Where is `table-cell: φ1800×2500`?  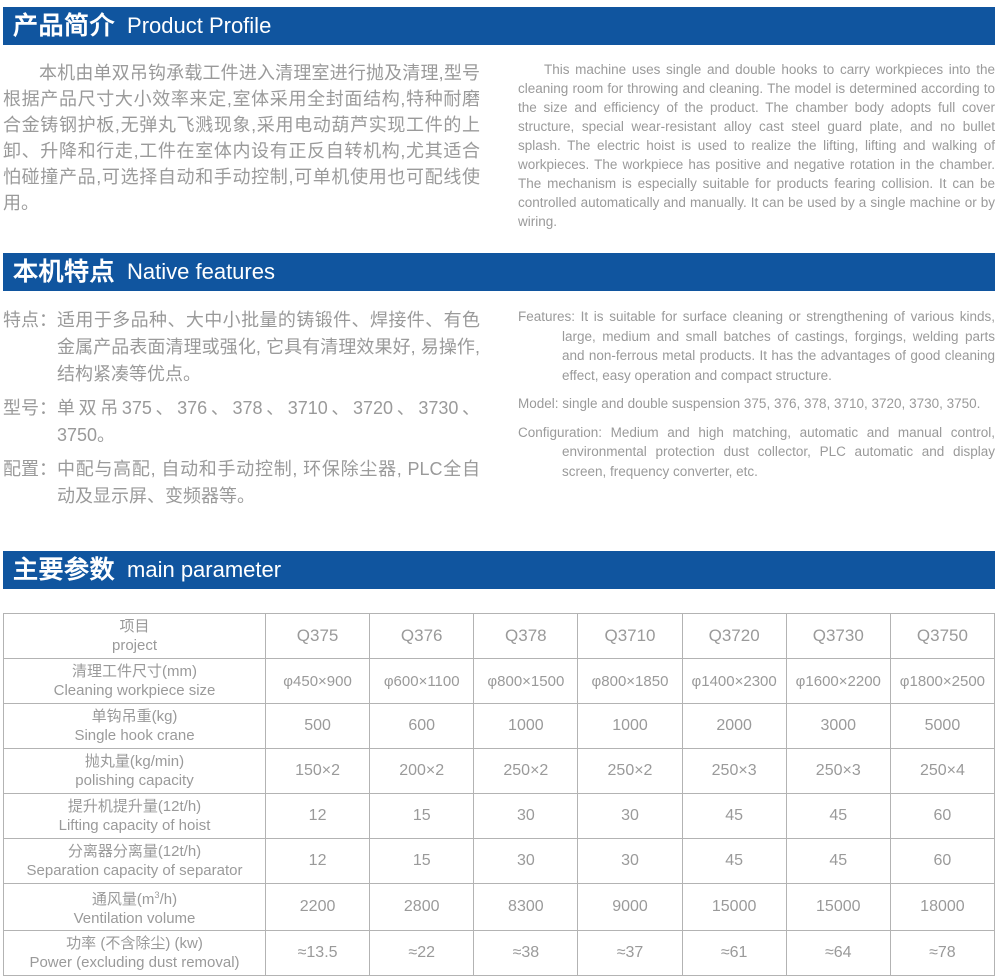
table-cell: φ1800×2500 is located at coordinates (942, 681).